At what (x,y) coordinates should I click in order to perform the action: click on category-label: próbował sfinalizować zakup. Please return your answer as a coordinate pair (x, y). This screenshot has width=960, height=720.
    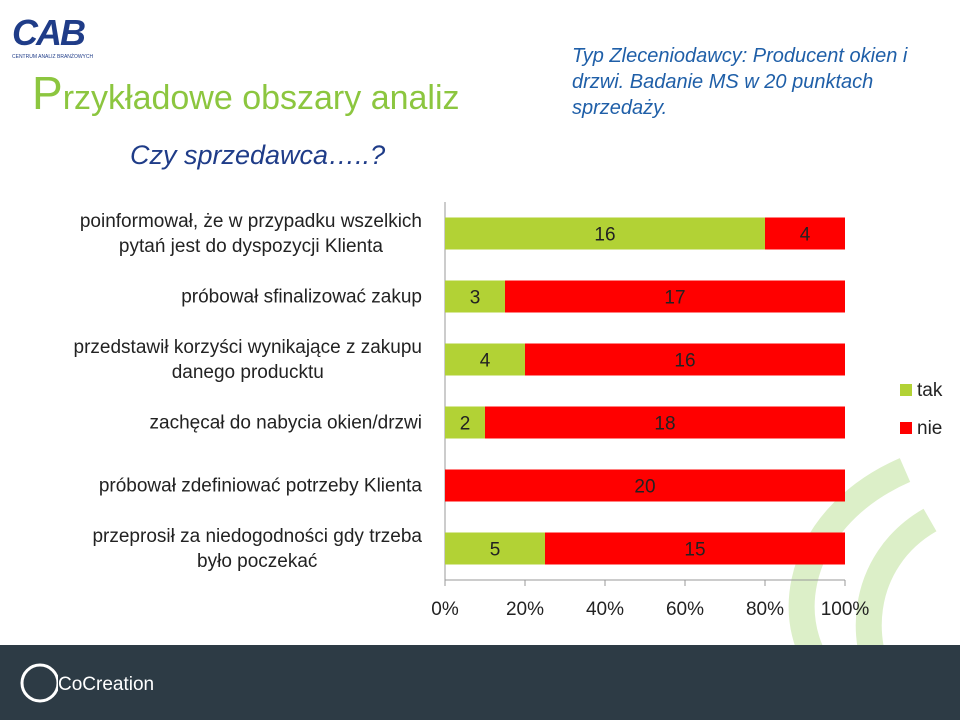
    Looking at the image, I should click on (301, 296).